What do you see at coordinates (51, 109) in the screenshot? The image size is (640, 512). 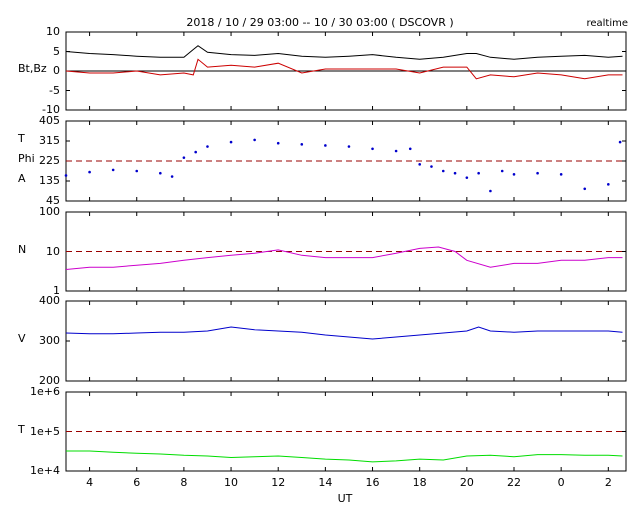 I see `y-tick-label: -10` at bounding box center [51, 109].